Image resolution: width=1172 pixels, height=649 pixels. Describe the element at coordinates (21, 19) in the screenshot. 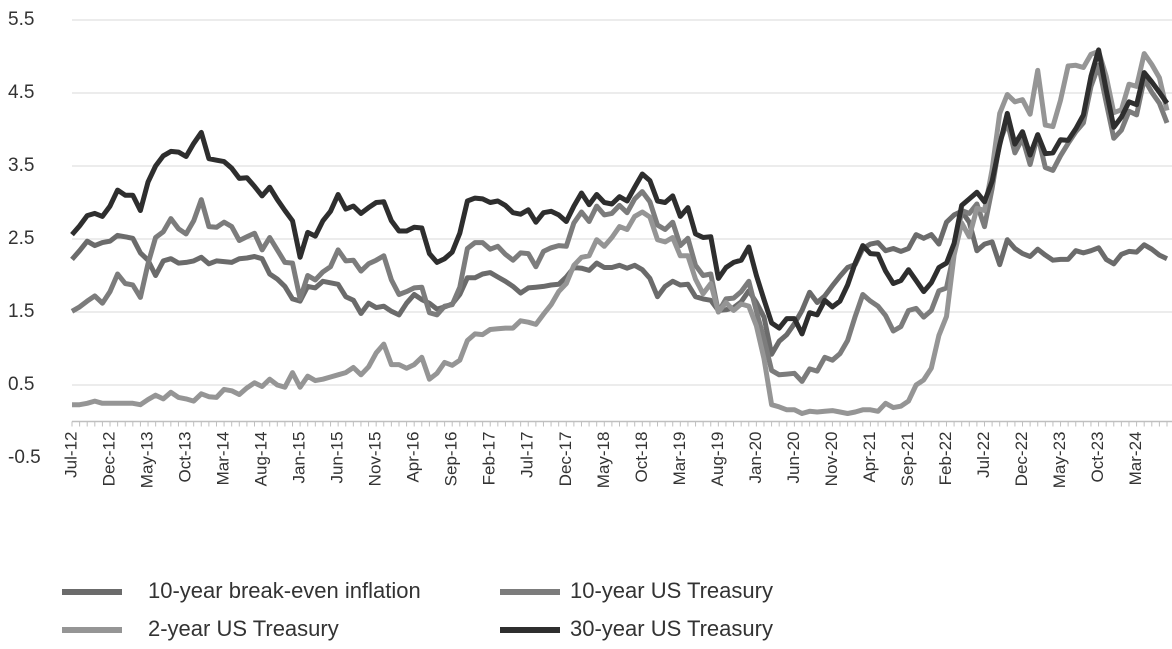

I see `y-tick-label: 5.5` at that location.